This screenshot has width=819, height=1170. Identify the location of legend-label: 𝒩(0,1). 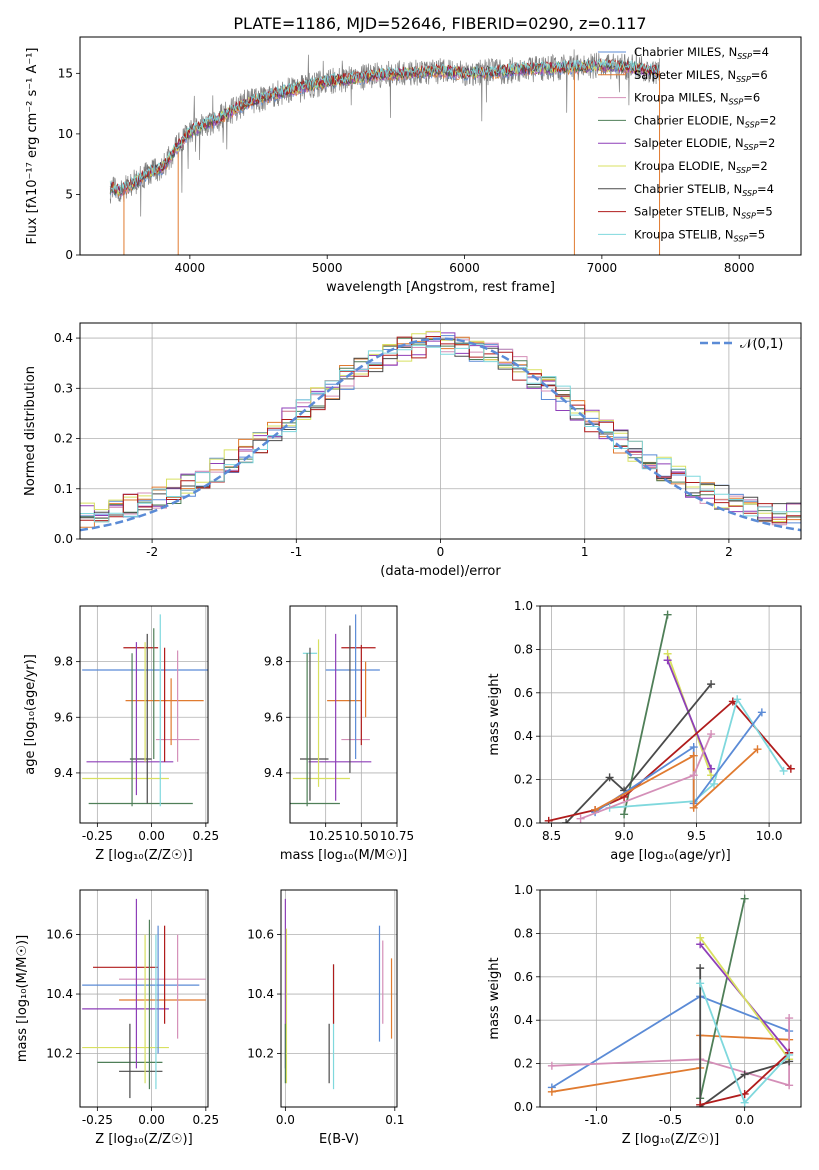
(761, 344).